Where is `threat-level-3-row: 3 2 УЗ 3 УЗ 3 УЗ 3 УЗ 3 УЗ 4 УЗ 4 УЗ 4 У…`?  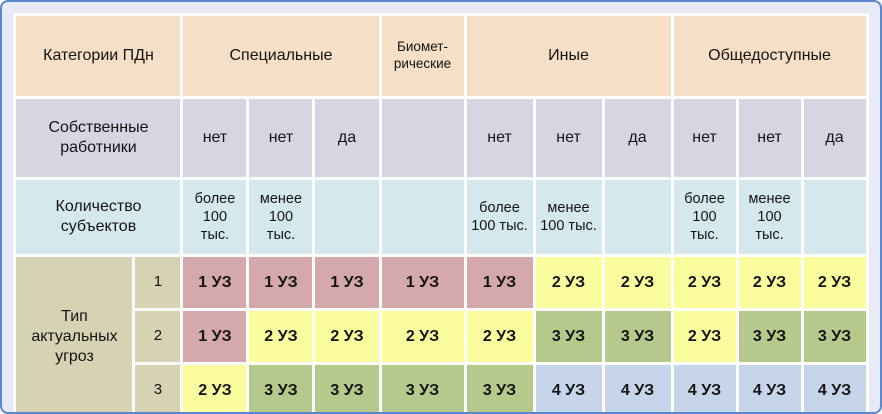 threat-level-3-row: 3 2 УЗ 3 УЗ 3 УЗ 3 УЗ 3 УЗ 4 УЗ 4 УЗ 4 У… is located at coordinates (441, 388).